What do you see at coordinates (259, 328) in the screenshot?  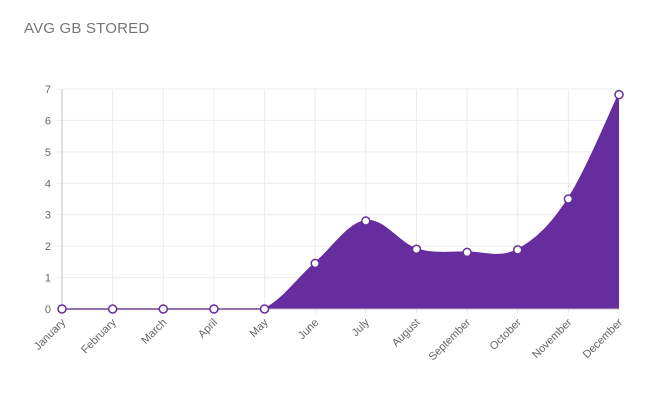 I see `x-tick-label: May` at bounding box center [259, 328].